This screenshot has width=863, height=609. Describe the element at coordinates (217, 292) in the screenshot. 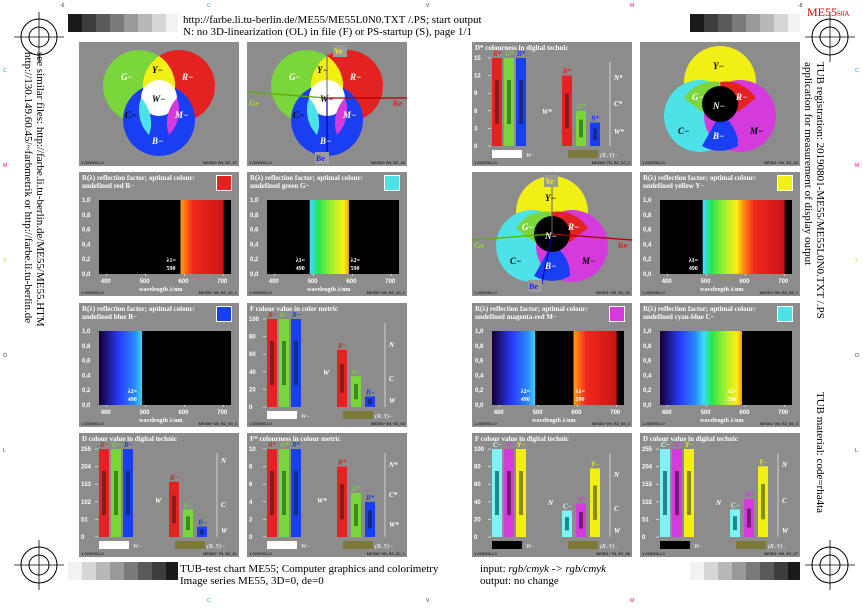

I see `spec-red-footer-right: ME550−3N, B2_49_1` at that location.